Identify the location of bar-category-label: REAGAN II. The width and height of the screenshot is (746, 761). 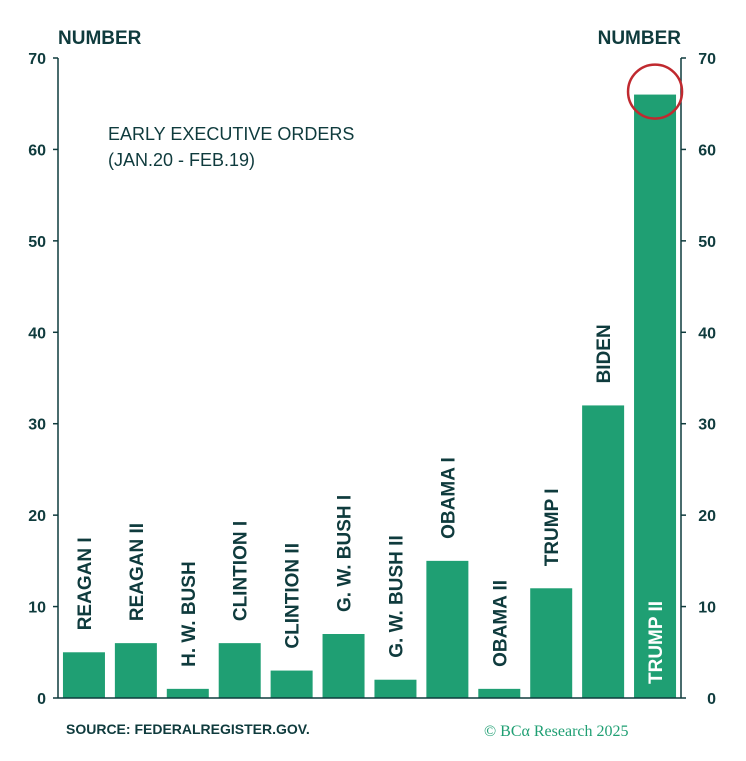
(137, 572).